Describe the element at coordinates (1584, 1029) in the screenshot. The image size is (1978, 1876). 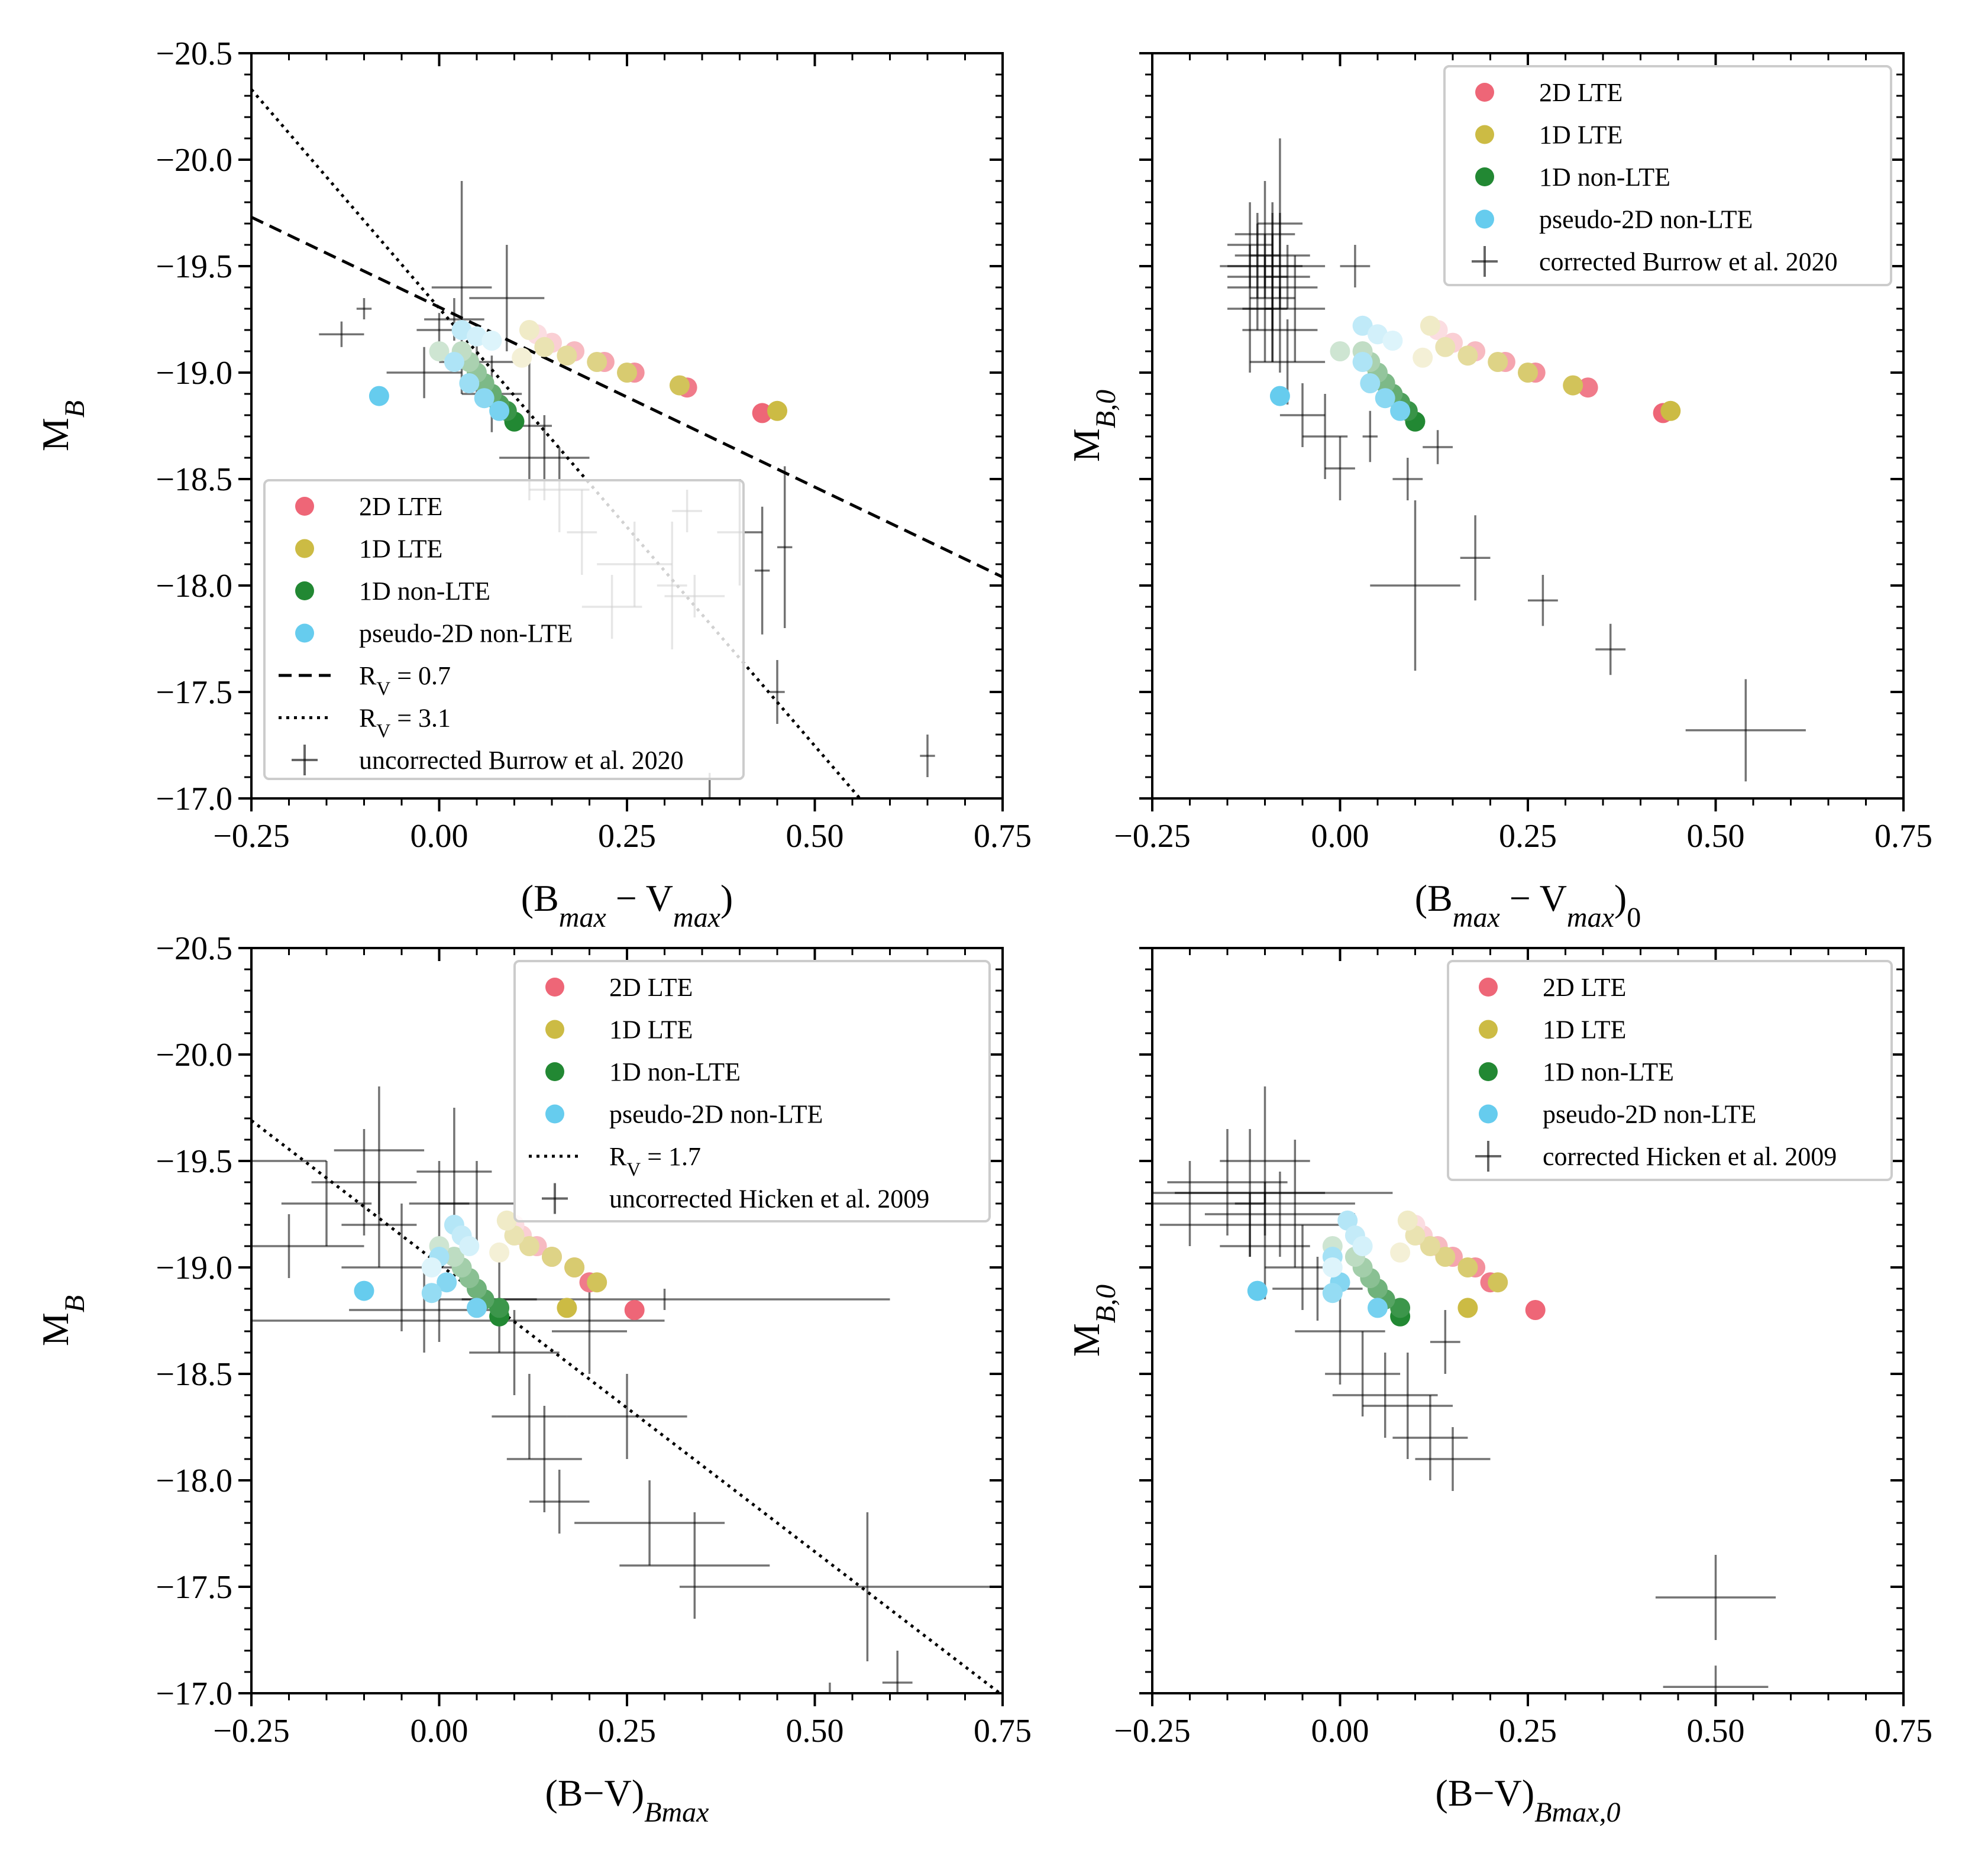
I see `legend-label: 1D LTE` at that location.